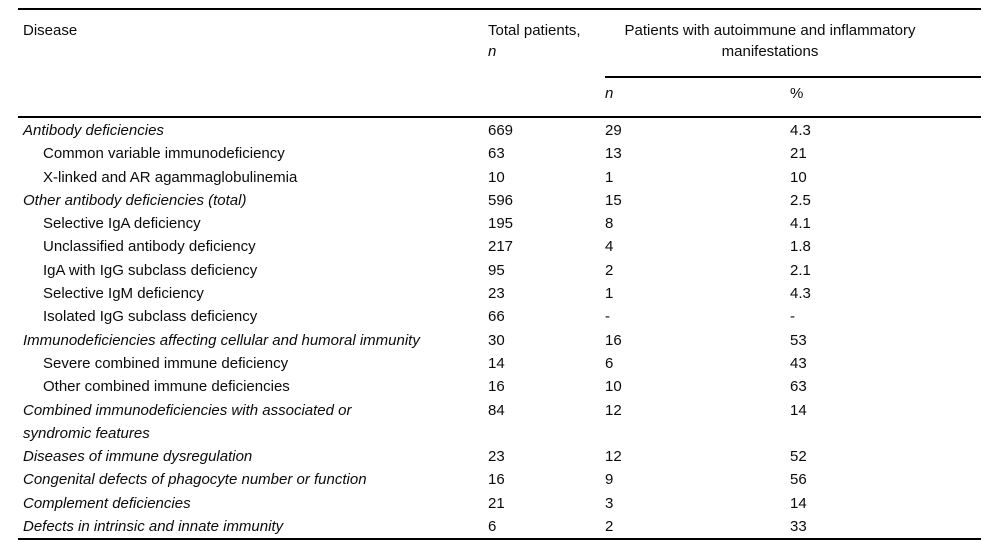 The image size is (992, 540). What do you see at coordinates (496, 410) in the screenshot?
I see `total-patients-cell: 84` at bounding box center [496, 410].